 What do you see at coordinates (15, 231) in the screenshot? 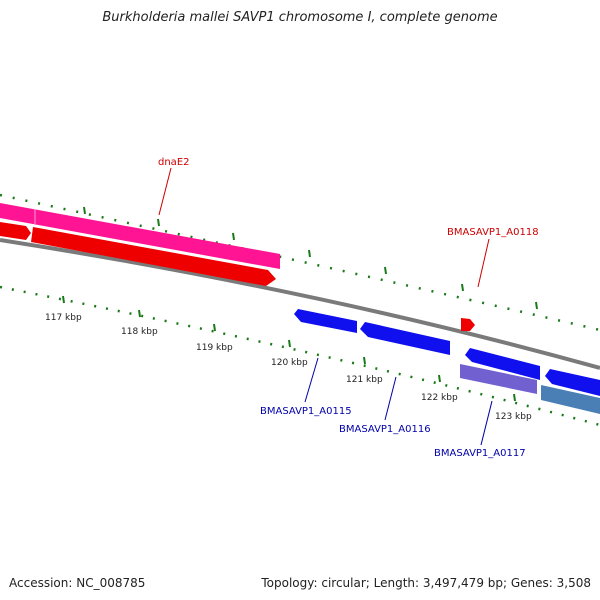
I see `gene-arrow-red-left` at bounding box center [15, 231].